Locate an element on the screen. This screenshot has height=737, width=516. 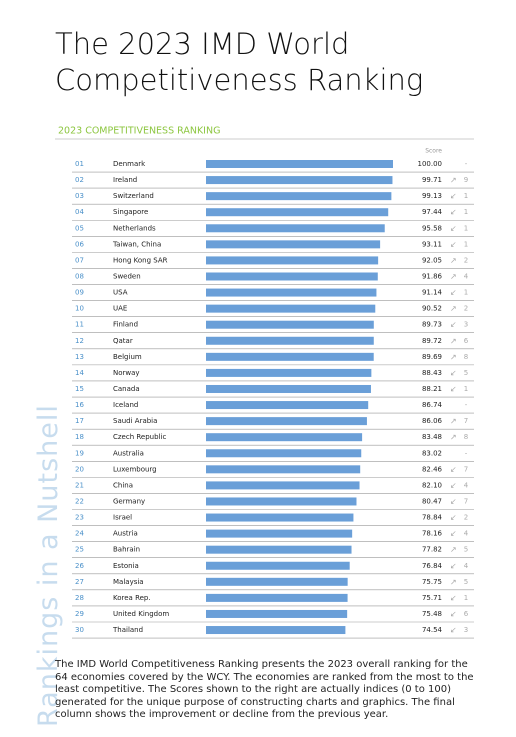
change: 5 is located at coordinates (466, 373).